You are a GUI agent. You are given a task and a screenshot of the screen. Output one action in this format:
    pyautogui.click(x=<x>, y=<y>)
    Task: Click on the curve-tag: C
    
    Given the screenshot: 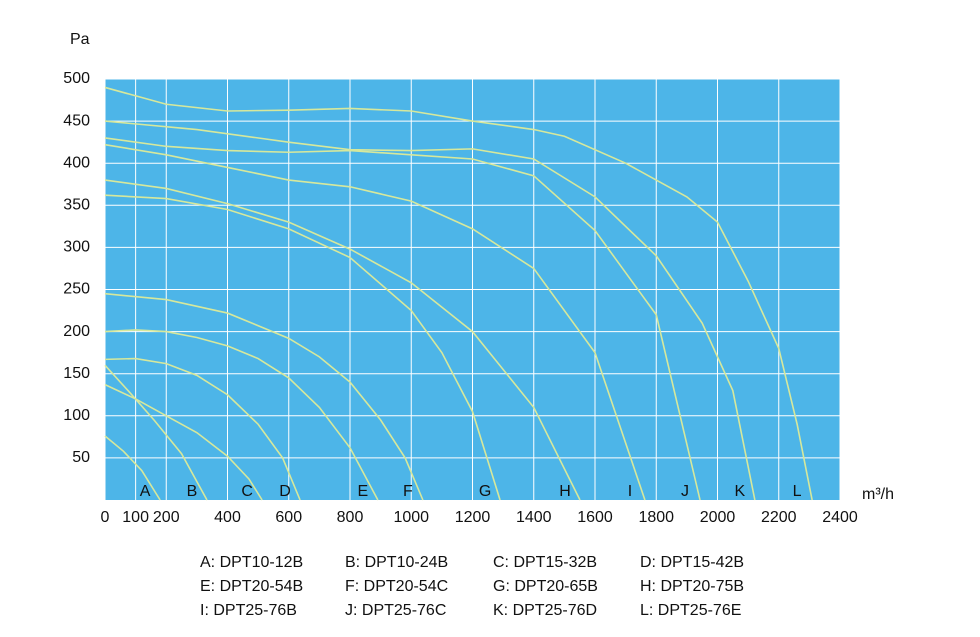 What is the action you would take?
    pyautogui.click(x=247, y=491)
    